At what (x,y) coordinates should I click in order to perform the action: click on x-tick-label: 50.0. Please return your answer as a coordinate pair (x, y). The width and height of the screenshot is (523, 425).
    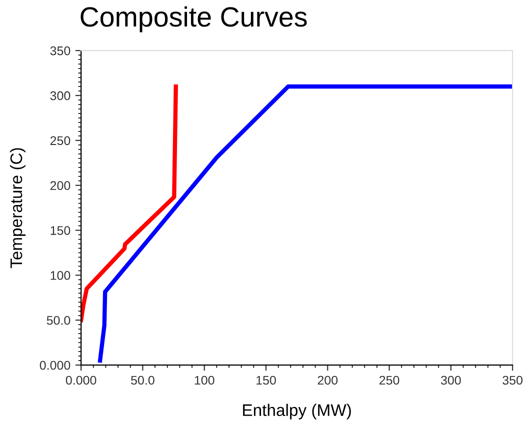
    Looking at the image, I should click on (142, 380).